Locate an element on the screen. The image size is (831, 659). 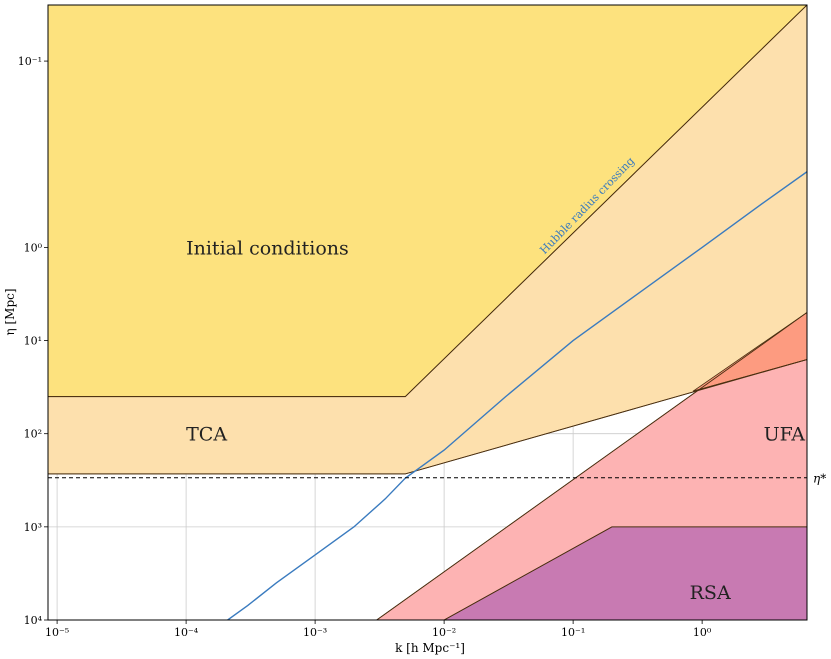
region-label-initial-conditions: Initial conditions is located at coordinates (267, 248).